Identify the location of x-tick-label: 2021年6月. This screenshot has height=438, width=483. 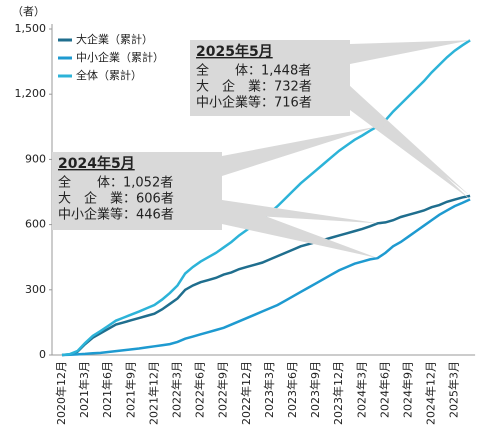
(107, 389).